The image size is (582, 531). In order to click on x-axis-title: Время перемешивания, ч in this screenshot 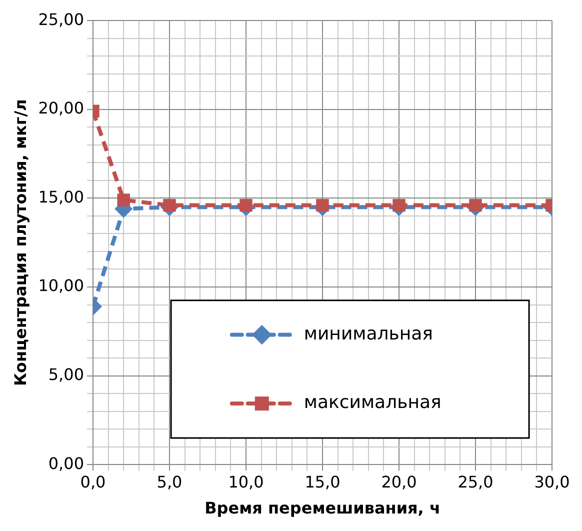, I will do `click(322, 508)`.